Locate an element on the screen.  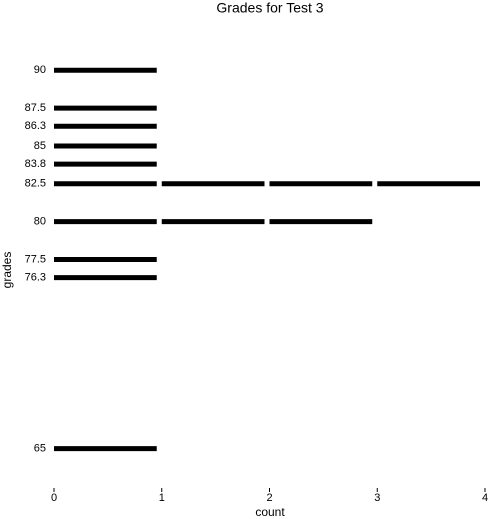
y-tick-label: 85 is located at coordinates (40, 146).